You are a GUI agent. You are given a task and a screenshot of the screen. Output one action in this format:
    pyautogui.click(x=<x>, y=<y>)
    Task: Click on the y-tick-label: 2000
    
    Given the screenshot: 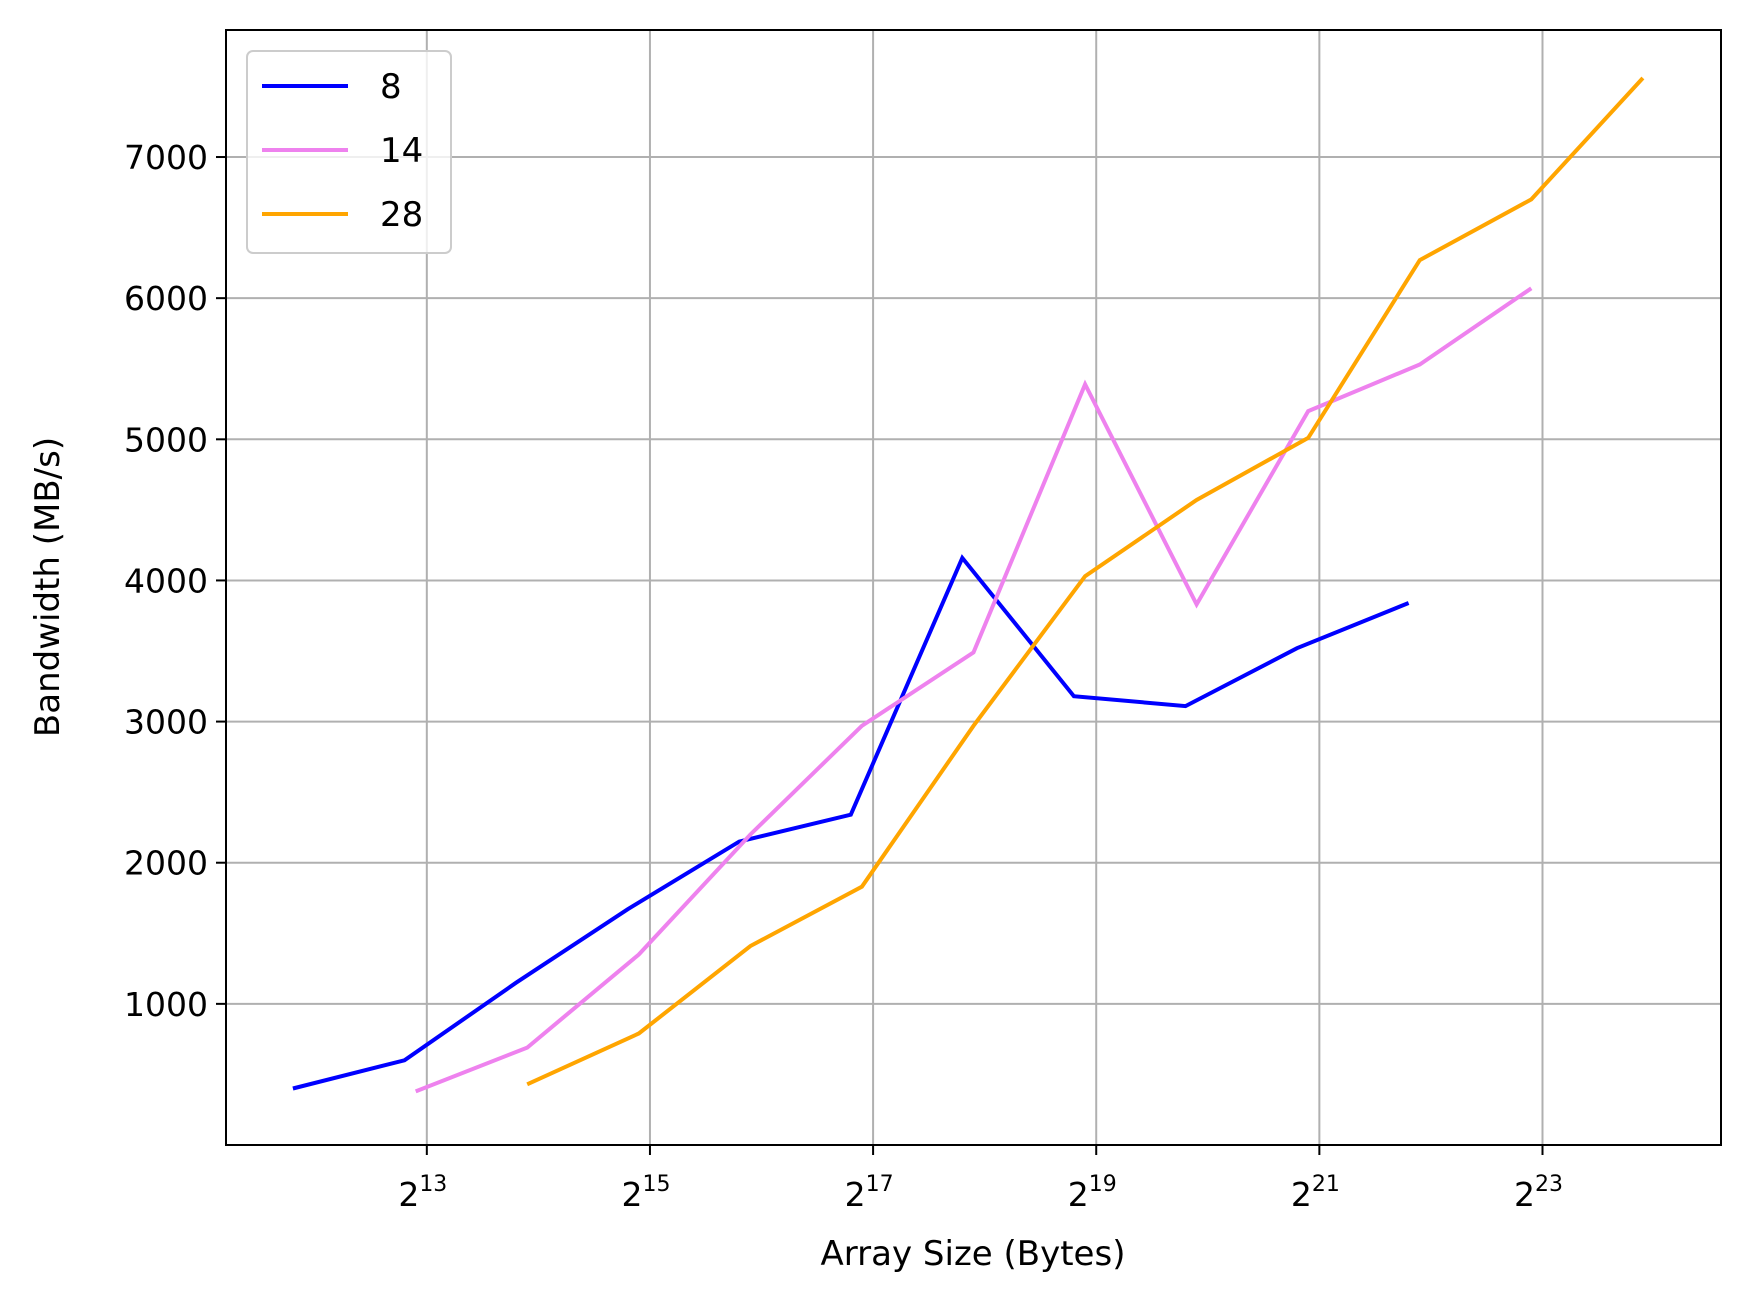 What is the action you would take?
    pyautogui.click(x=166, y=863)
    